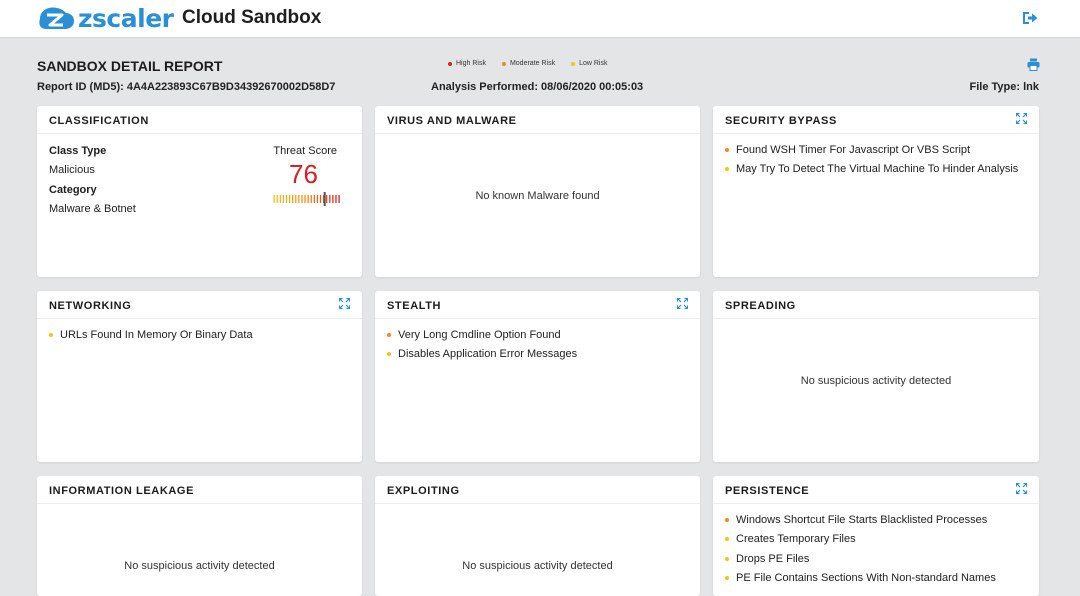 This screenshot has width=1080, height=596. What do you see at coordinates (876, 305) in the screenshot?
I see `card-header: SPREADING` at bounding box center [876, 305].